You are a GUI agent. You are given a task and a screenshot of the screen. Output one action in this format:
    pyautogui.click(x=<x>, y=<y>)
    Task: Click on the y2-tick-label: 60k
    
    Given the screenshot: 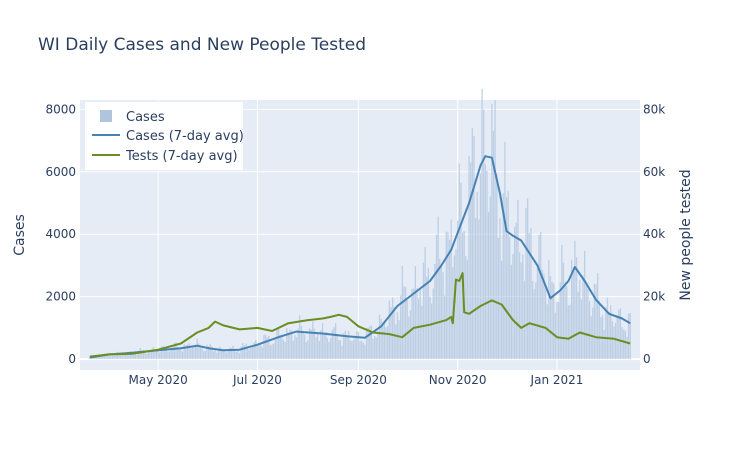 What is the action you would take?
    pyautogui.click(x=654, y=172)
    